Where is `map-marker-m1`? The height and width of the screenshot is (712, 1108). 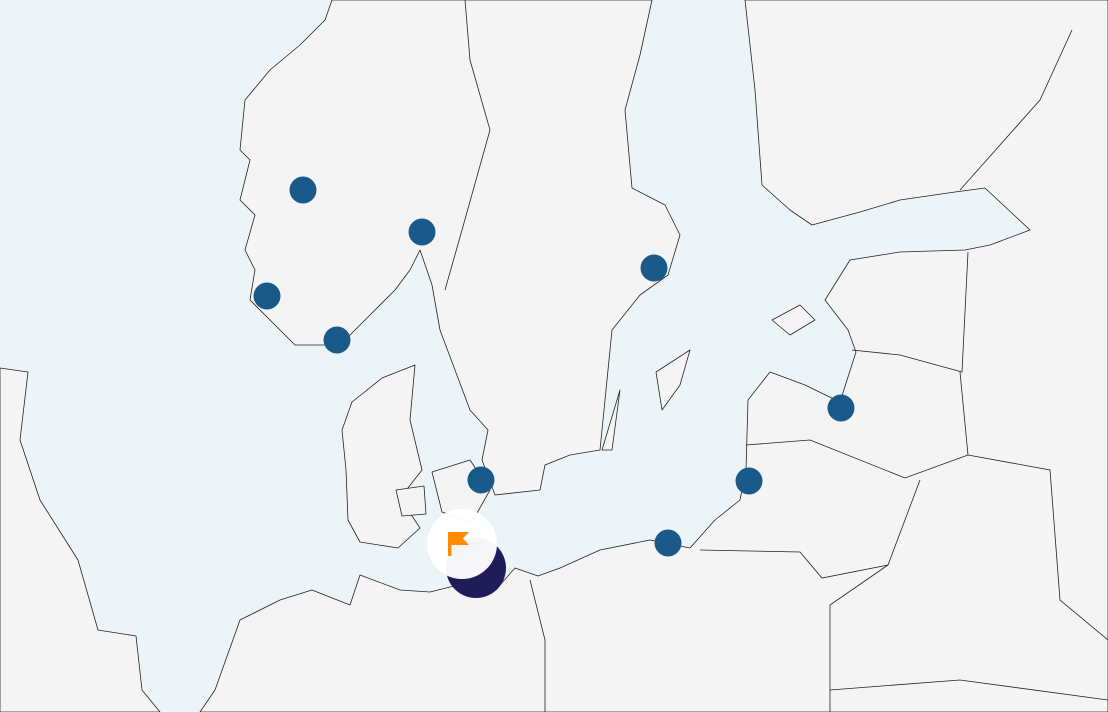
map-marker-m1 is located at coordinates (303, 190).